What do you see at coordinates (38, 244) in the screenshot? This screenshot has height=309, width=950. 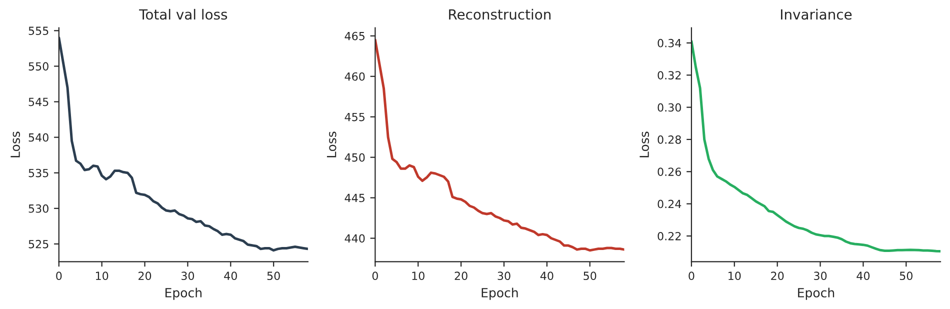 I see `y-tick-label: 525` at bounding box center [38, 244].